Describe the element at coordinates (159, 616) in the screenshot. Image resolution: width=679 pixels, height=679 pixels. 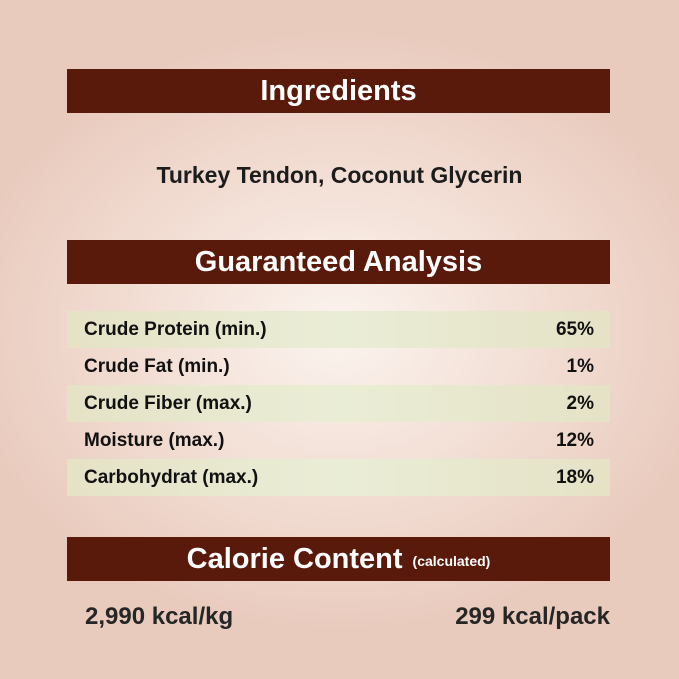
I see `calorie-per-kg: 2,990 kcal/kg` at that location.